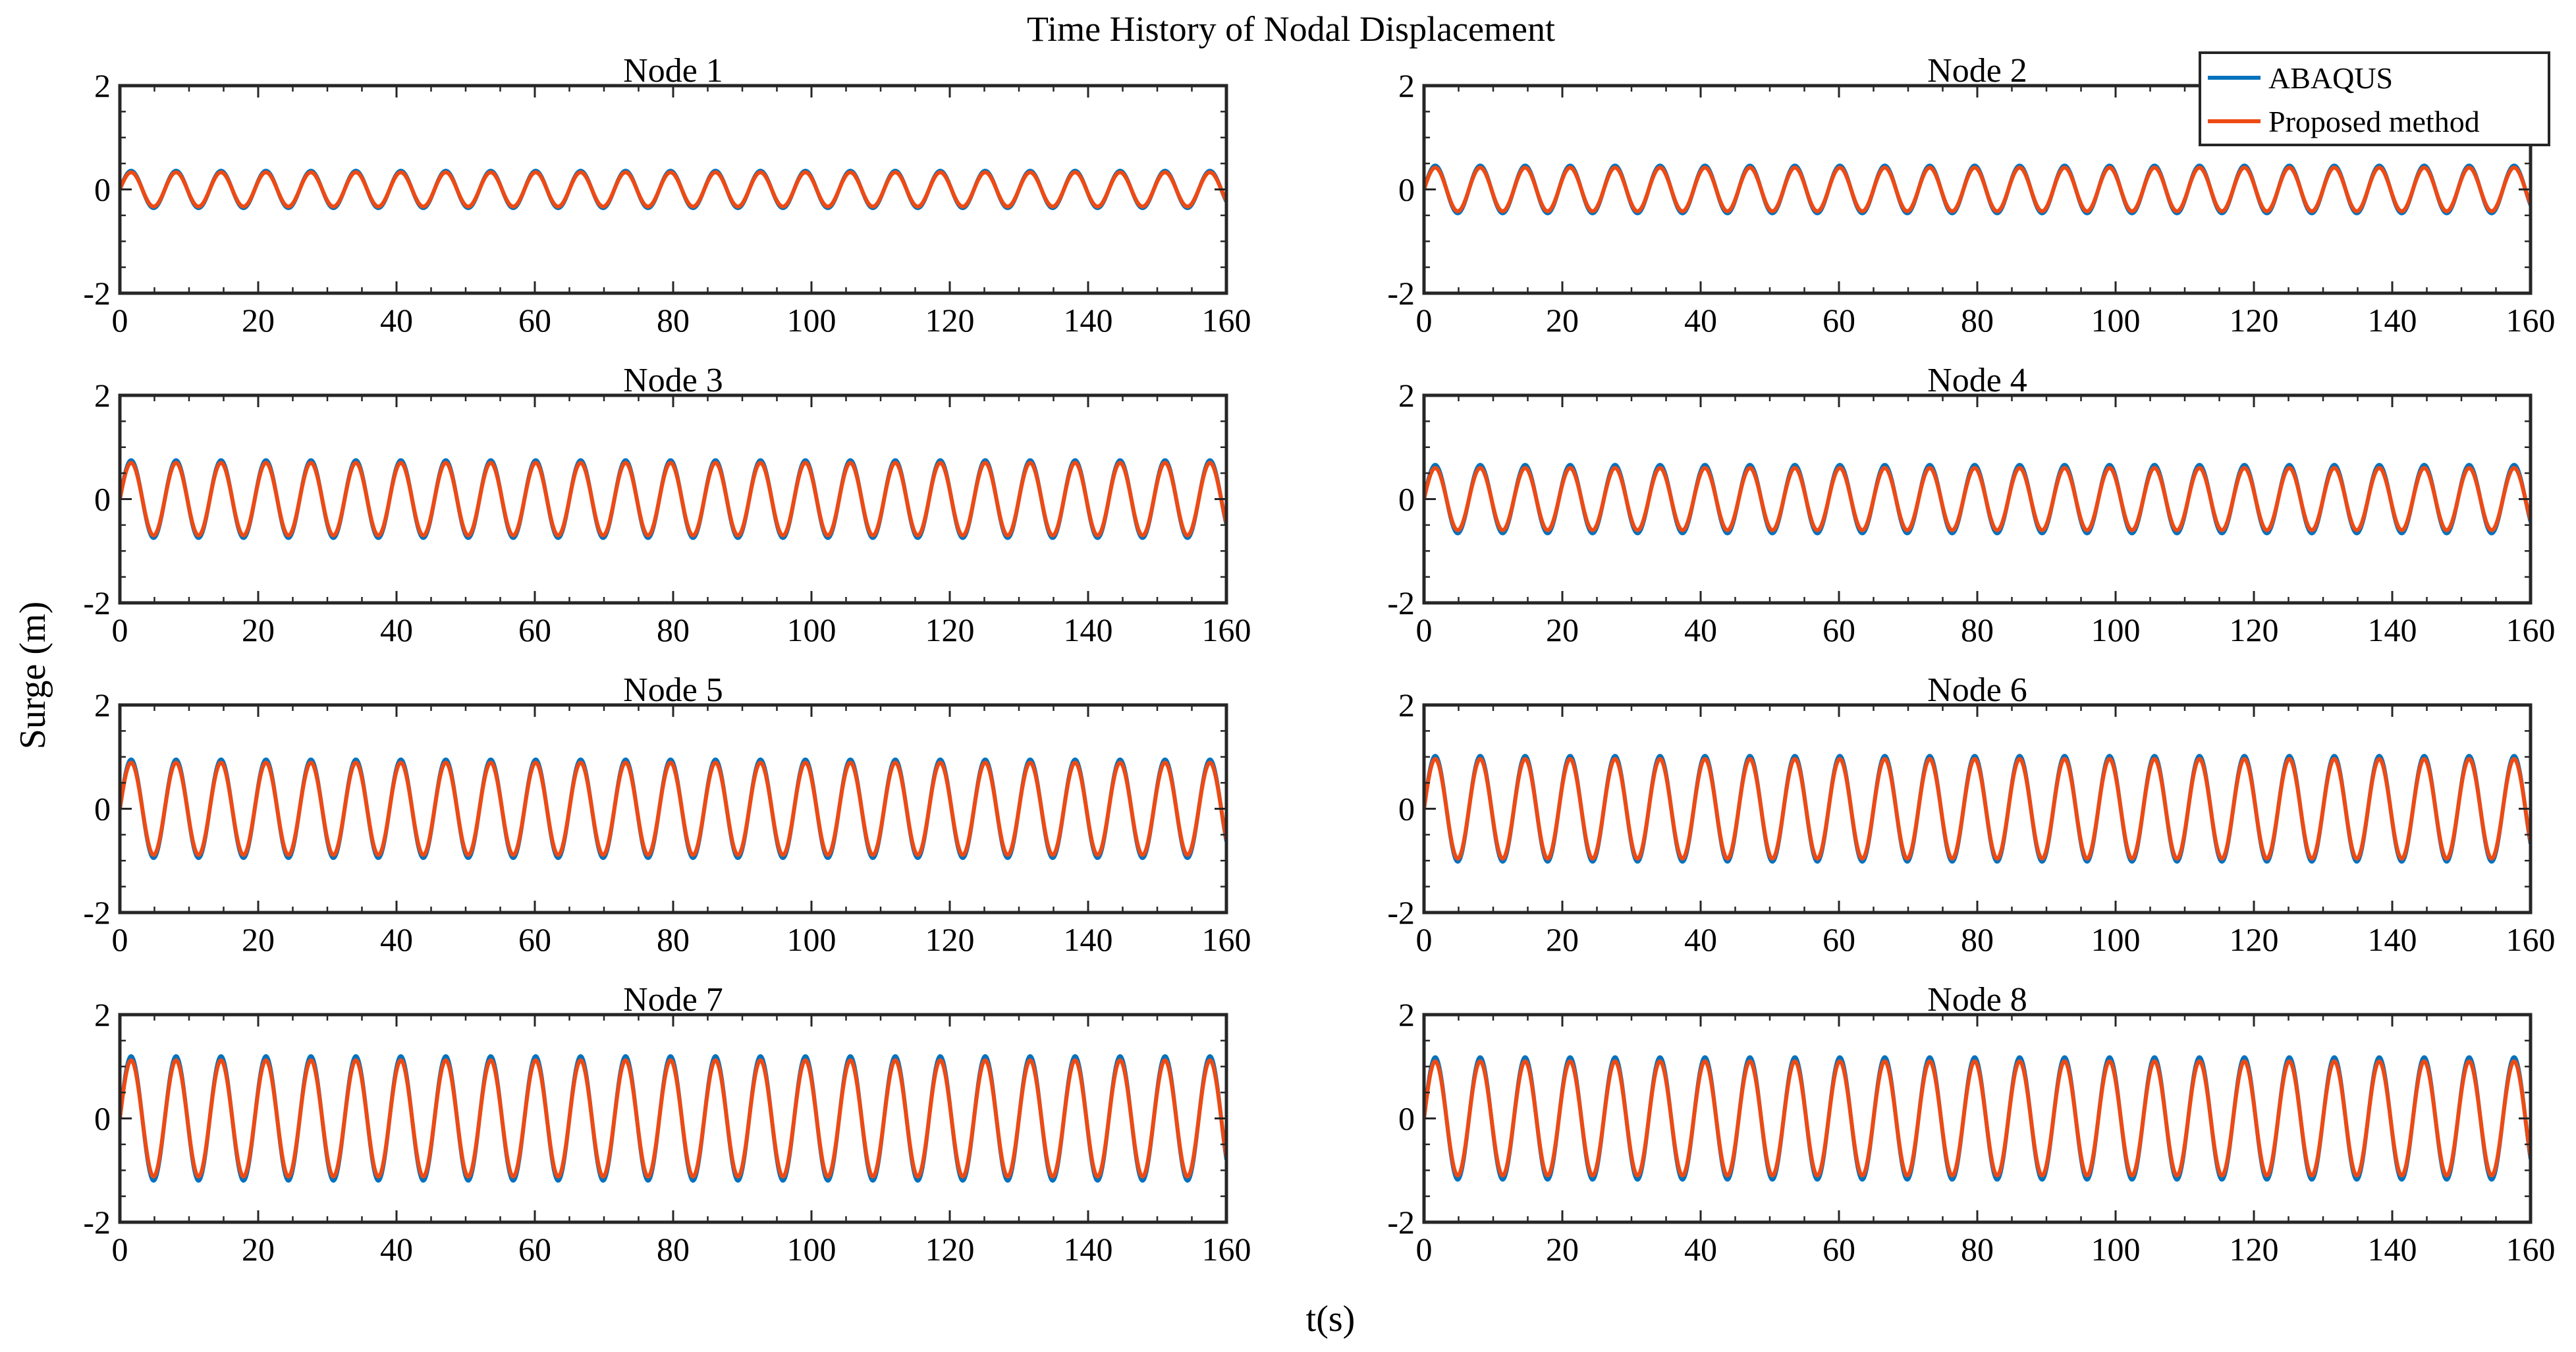  What do you see at coordinates (1977, 71) in the screenshot?
I see `subplot-title: Node 2` at bounding box center [1977, 71].